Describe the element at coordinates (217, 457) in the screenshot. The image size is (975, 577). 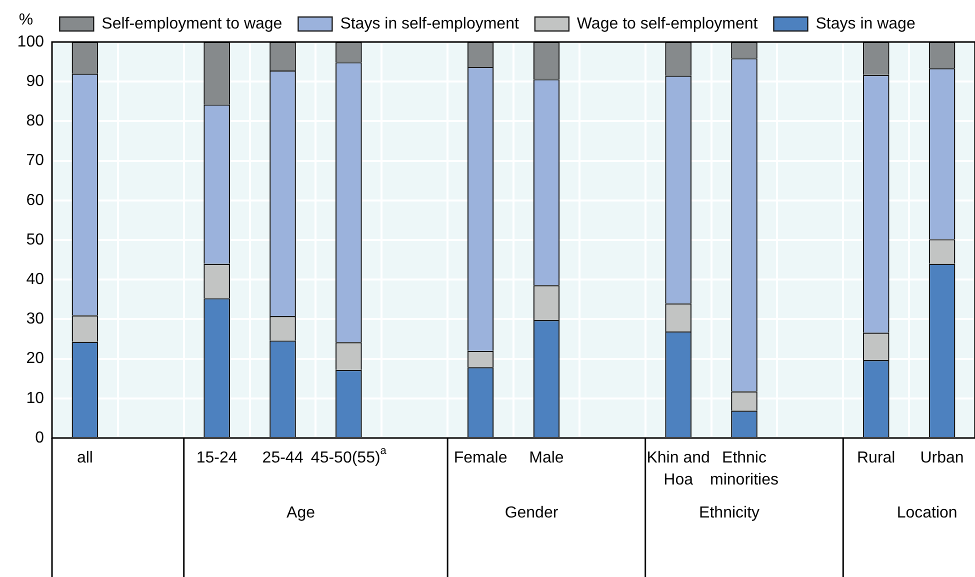
I see `x-tick-label: 15-24` at that location.